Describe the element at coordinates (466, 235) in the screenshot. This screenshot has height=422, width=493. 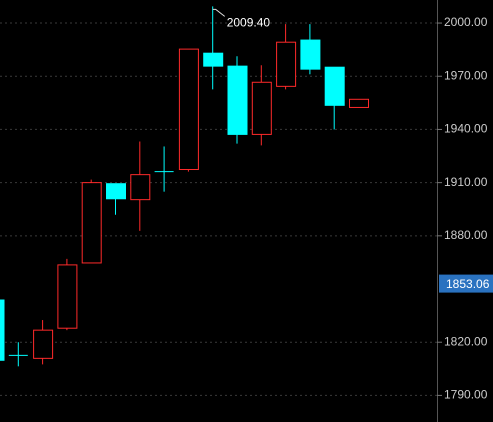
I see `y-tick-label: 1880.00` at that location.